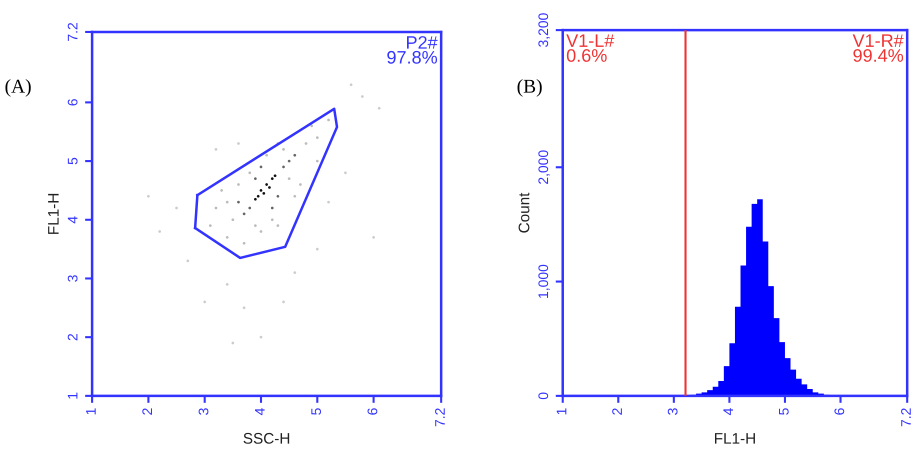 The image size is (921, 463). I want to click on text: (B), so click(530, 88).